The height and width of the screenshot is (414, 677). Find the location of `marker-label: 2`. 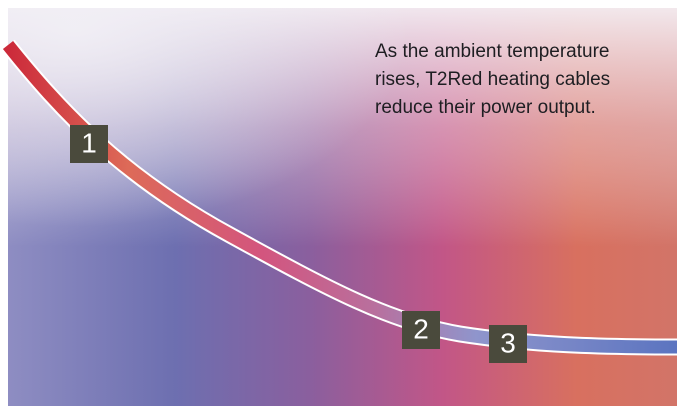

marker-label: 2 is located at coordinates (421, 328).